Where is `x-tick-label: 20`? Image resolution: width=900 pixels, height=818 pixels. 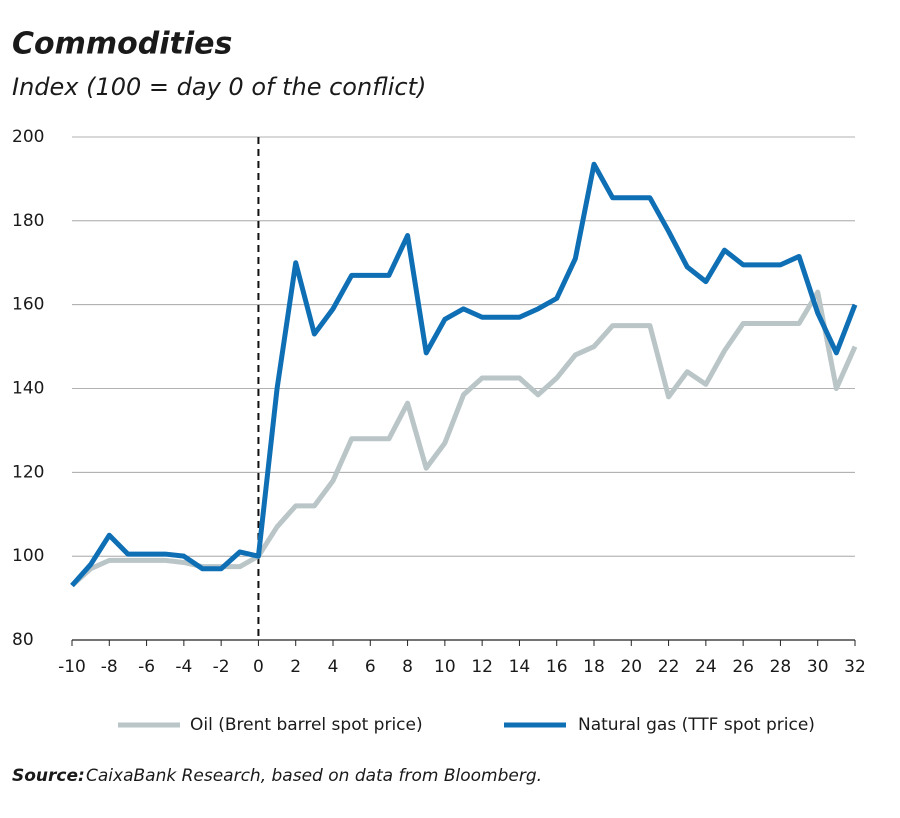
x-tick-label: 20 is located at coordinates (631, 667).